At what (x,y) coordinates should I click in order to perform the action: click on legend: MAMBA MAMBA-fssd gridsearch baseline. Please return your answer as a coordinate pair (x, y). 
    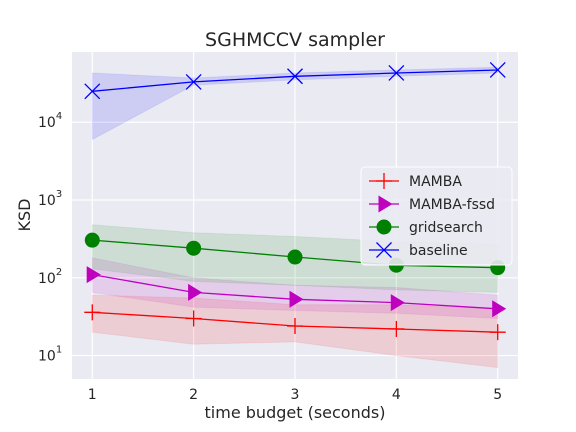
    Looking at the image, I should click on (436, 216).